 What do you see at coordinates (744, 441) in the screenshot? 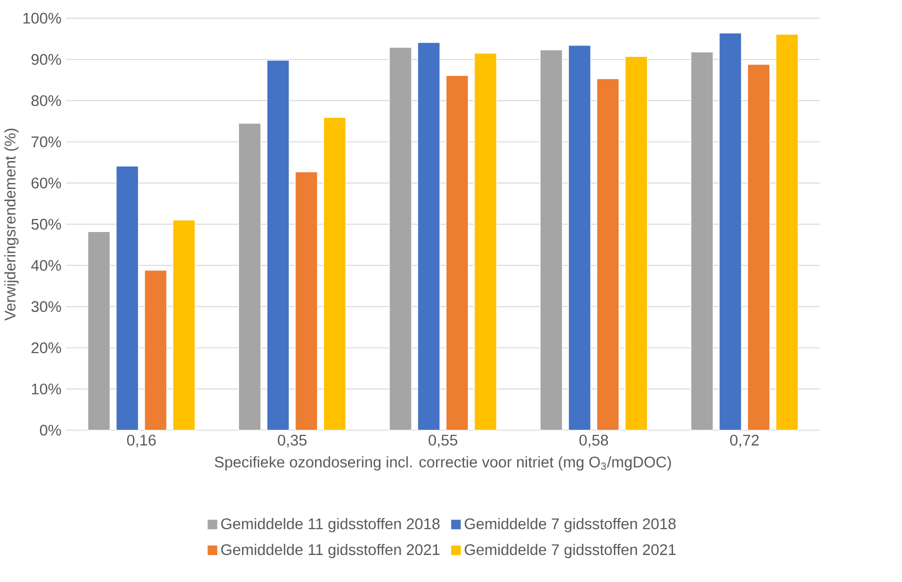
I see `x-tick-label: 0,72` at bounding box center [744, 441].